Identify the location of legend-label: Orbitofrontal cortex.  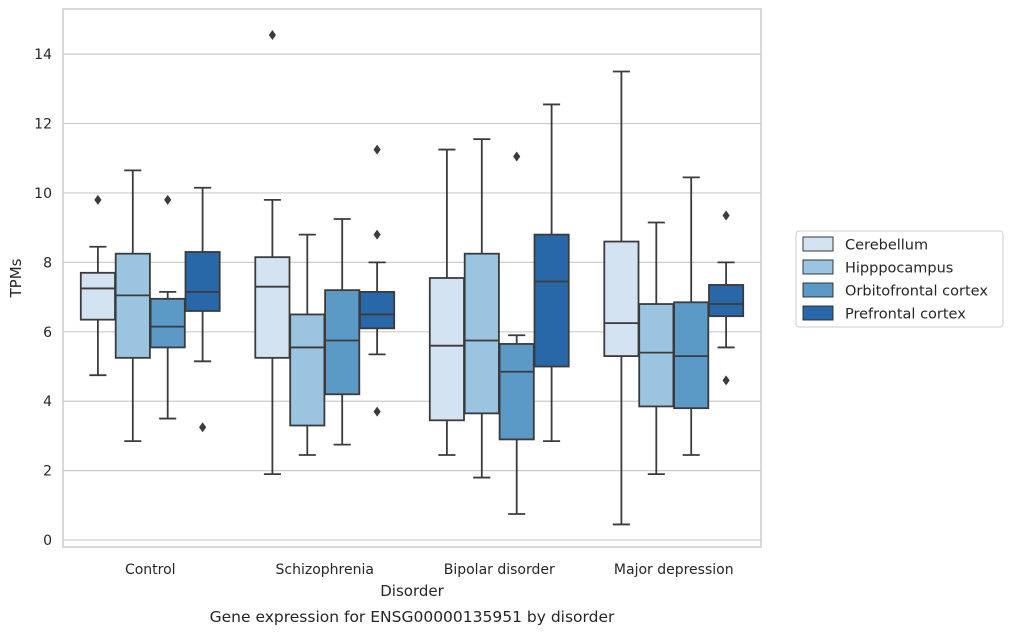
(916, 292).